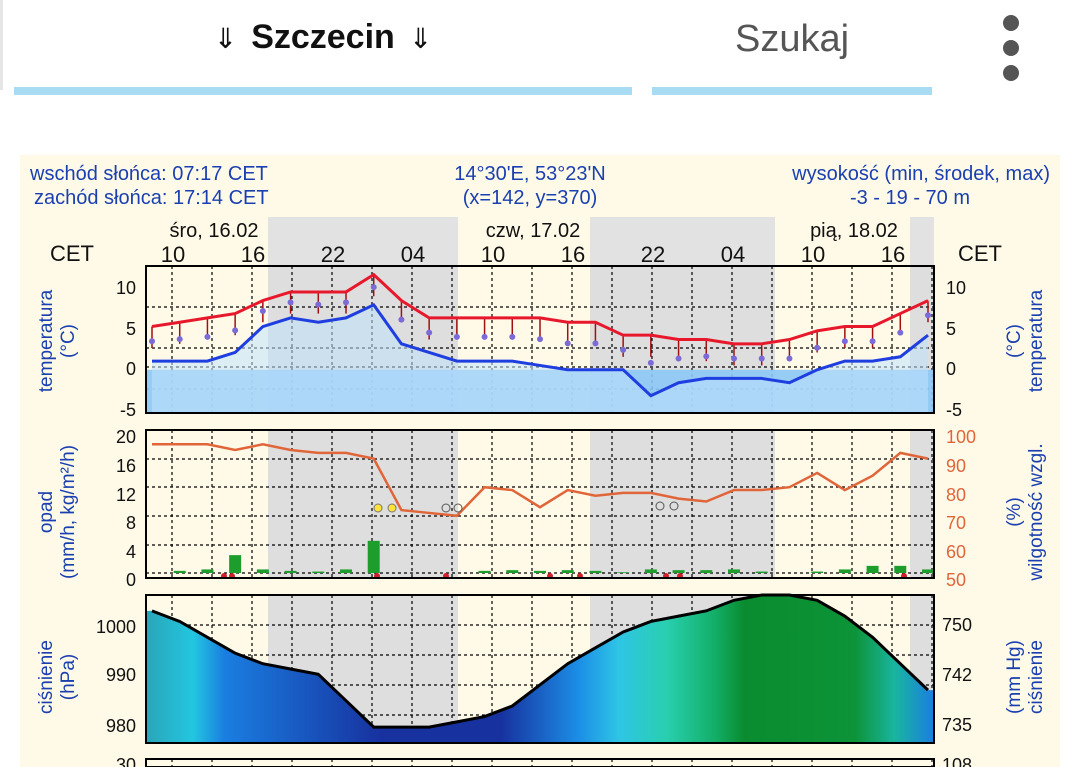  What do you see at coordinates (951, 329) in the screenshot?
I see `temp-tick-right: 5` at bounding box center [951, 329].